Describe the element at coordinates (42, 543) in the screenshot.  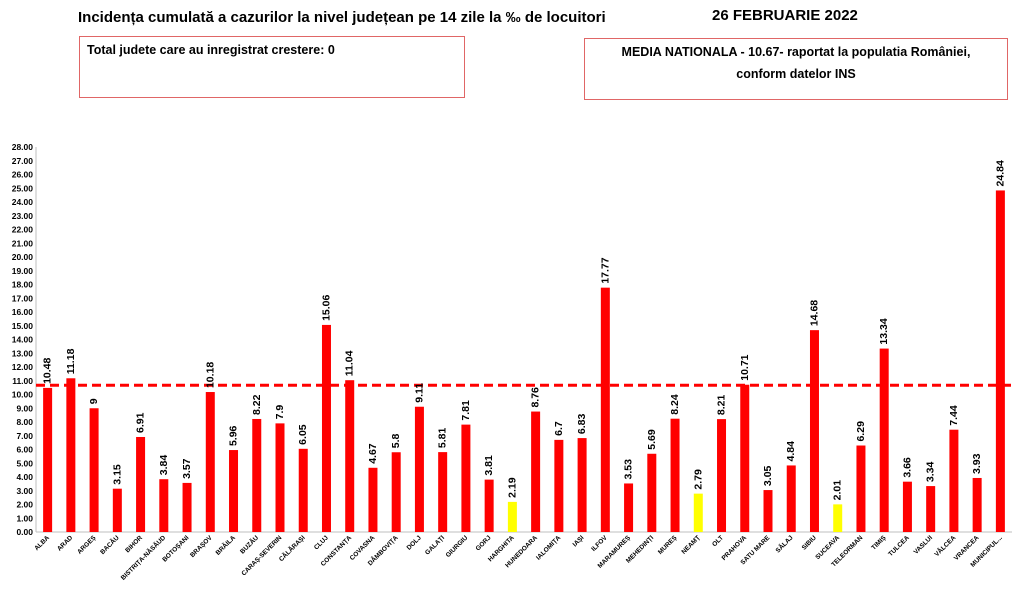
I see `x-tick-label: ALBA` at that location.